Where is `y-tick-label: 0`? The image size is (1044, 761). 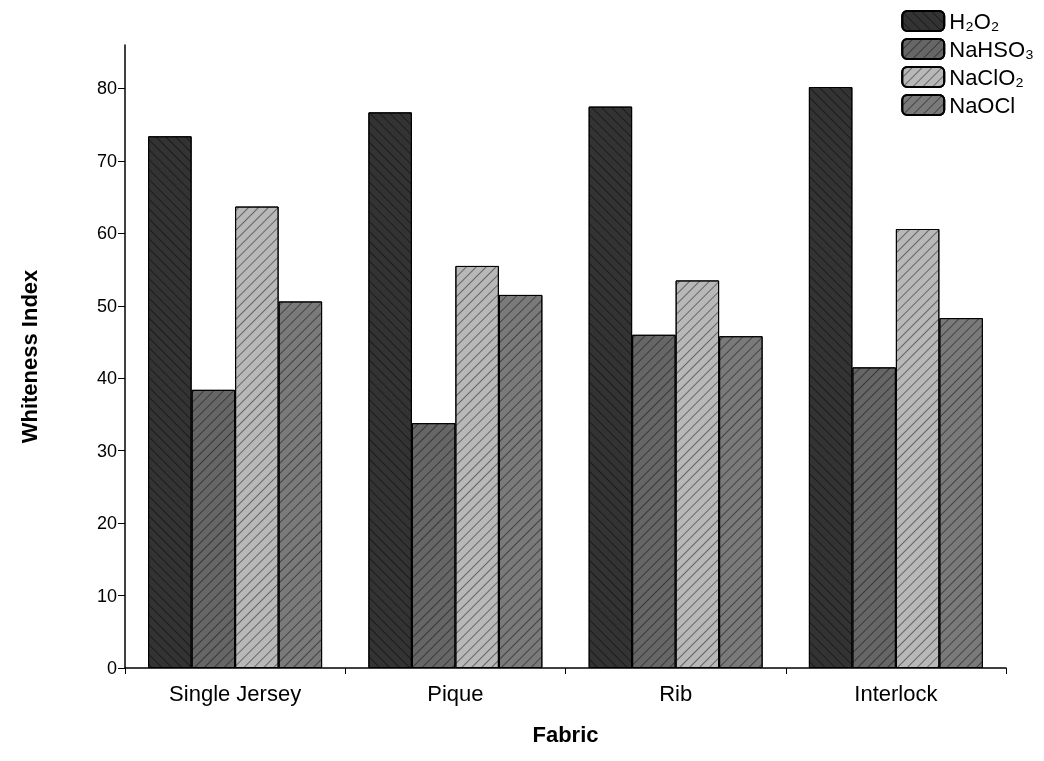 y-tick-label: 0 is located at coordinates (111, 668).